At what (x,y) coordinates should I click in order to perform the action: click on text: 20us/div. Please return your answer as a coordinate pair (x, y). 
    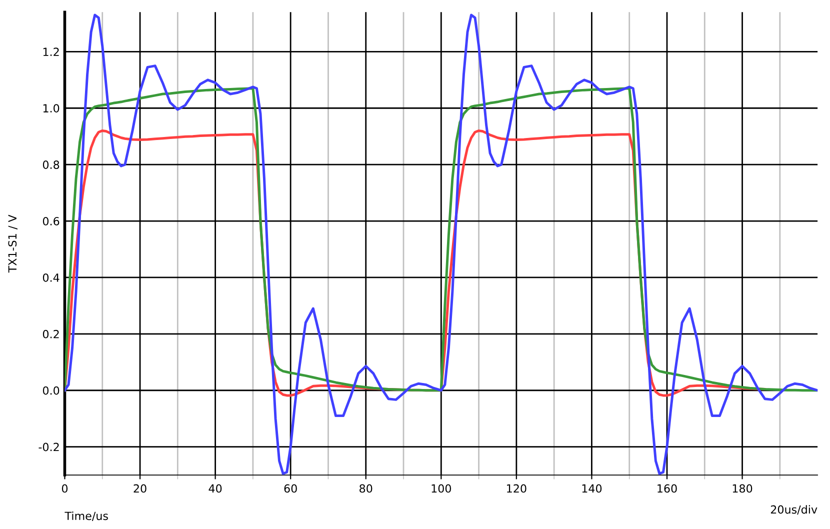
    Looking at the image, I should click on (794, 510).